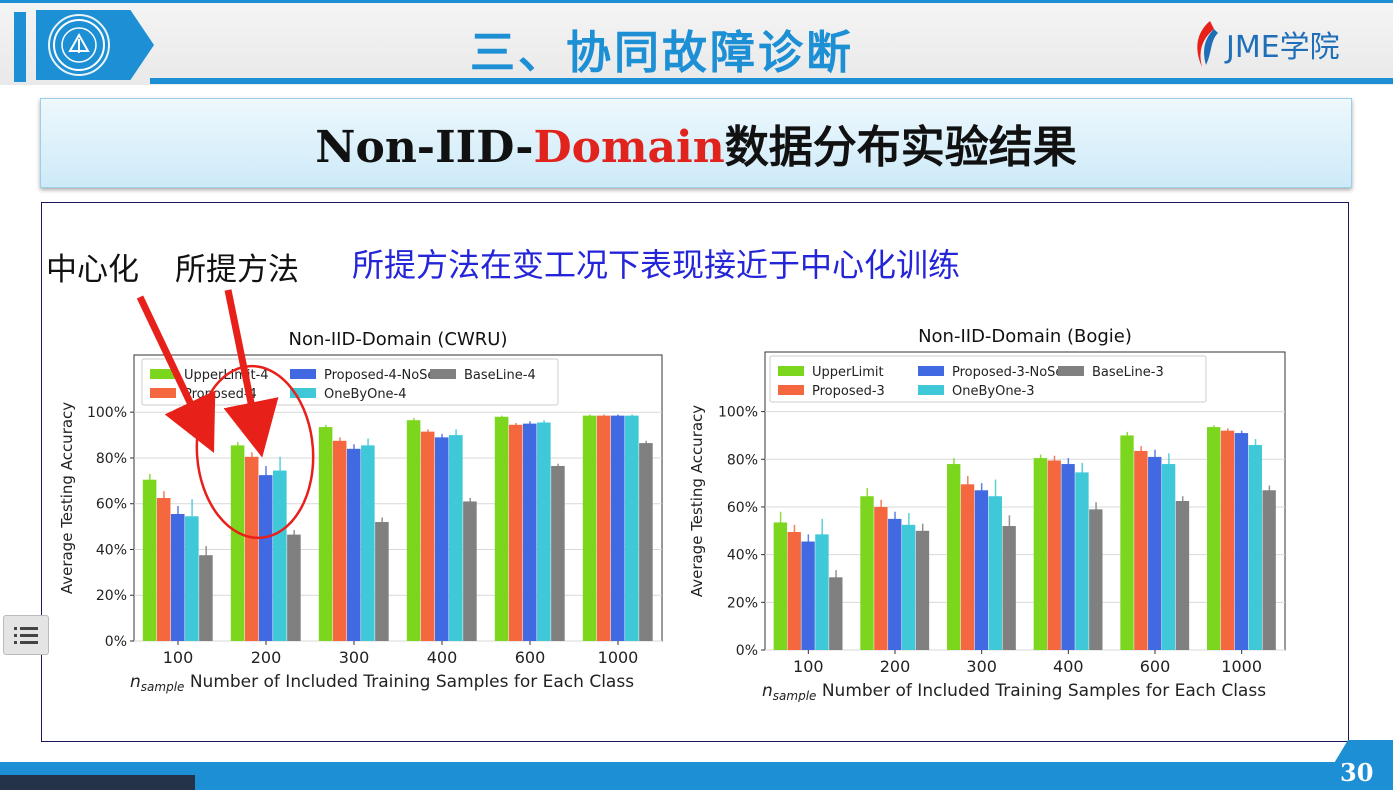  What do you see at coordinates (738, 413) in the screenshot?
I see `y-tick-label: 100%` at bounding box center [738, 413].